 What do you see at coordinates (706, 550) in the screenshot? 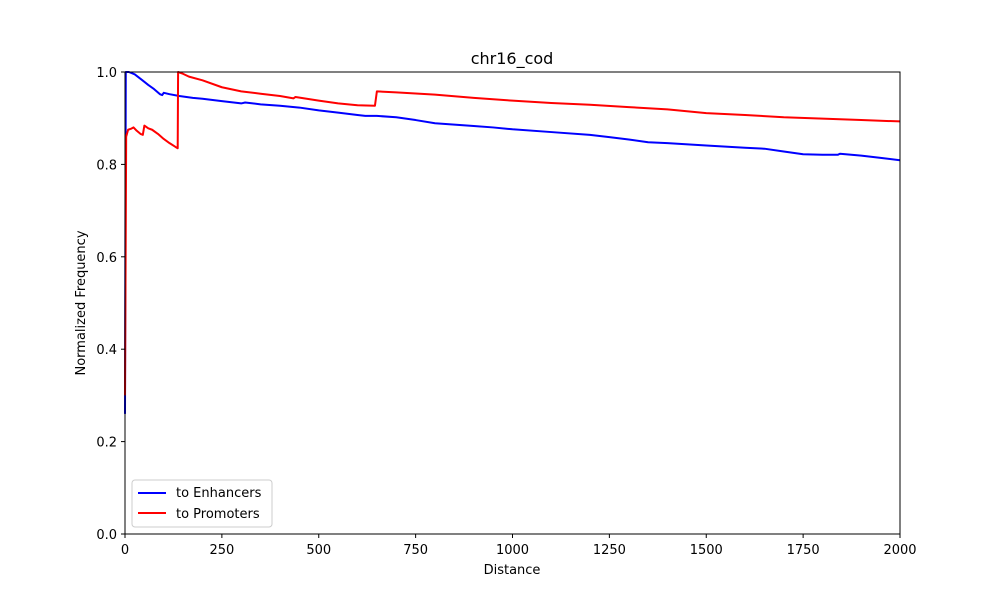
I see `x-tick-label: 1500` at bounding box center [706, 550].